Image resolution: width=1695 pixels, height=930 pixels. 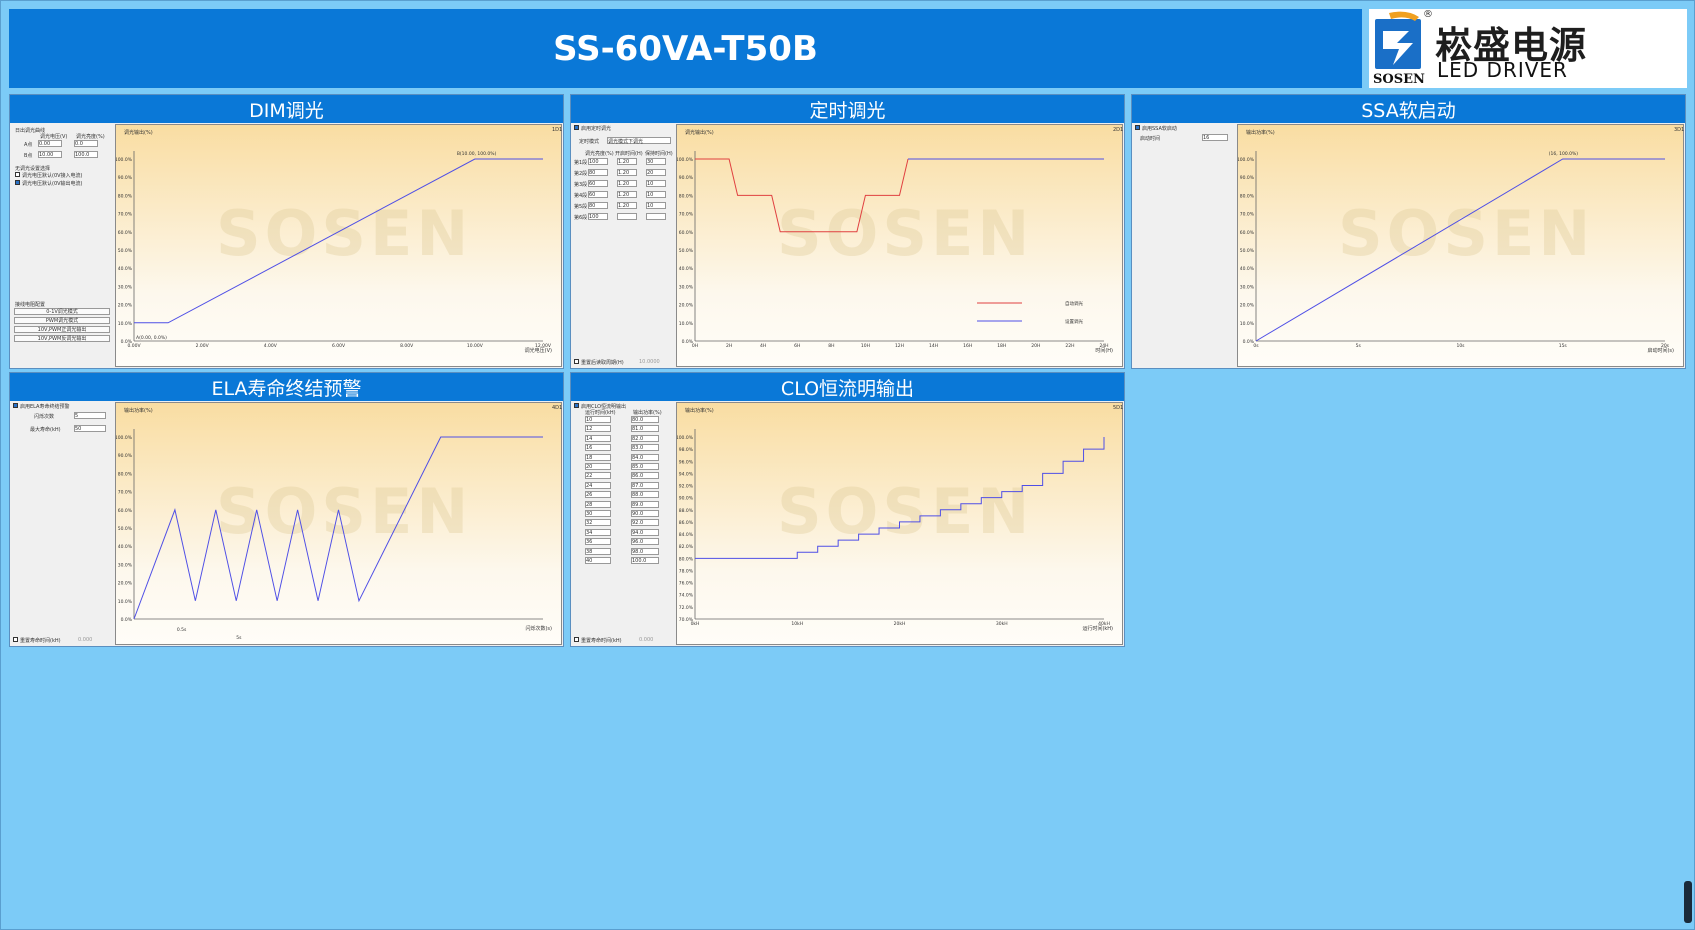 What do you see at coordinates (598, 513) in the screenshot?
I see `clo-time-input: 30` at bounding box center [598, 513].